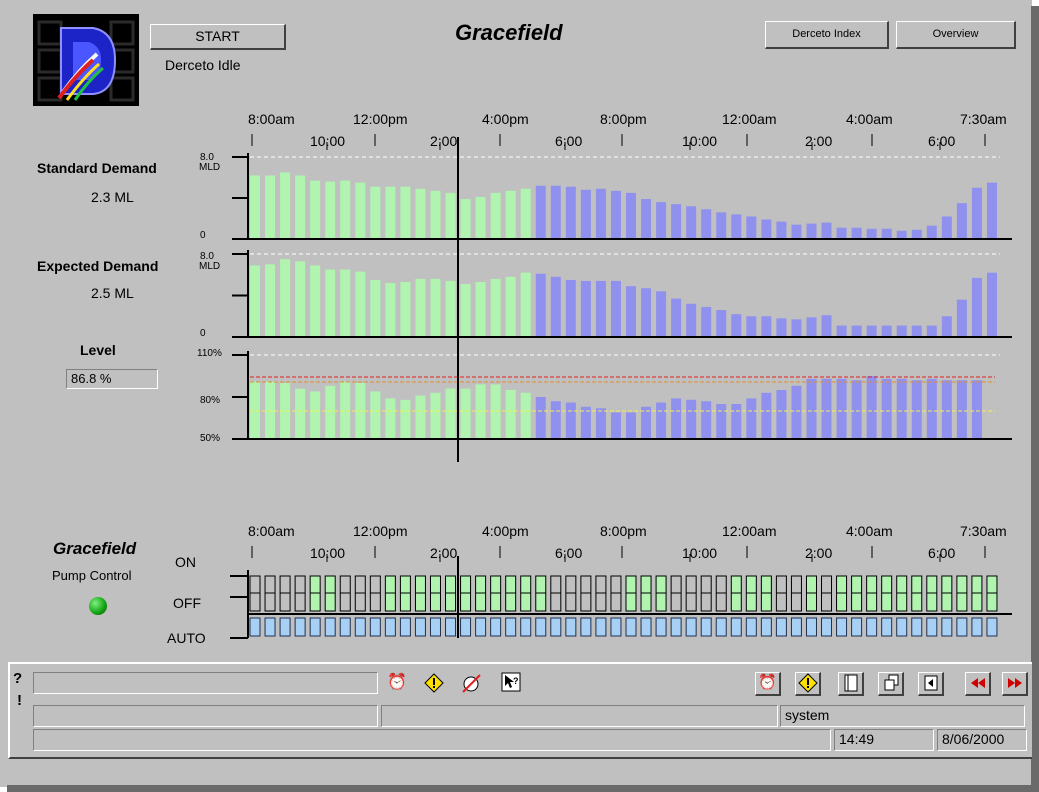  What do you see at coordinates (397, 682) in the screenshot?
I see `alarm-clock-icon: ⏰` at bounding box center [397, 682].